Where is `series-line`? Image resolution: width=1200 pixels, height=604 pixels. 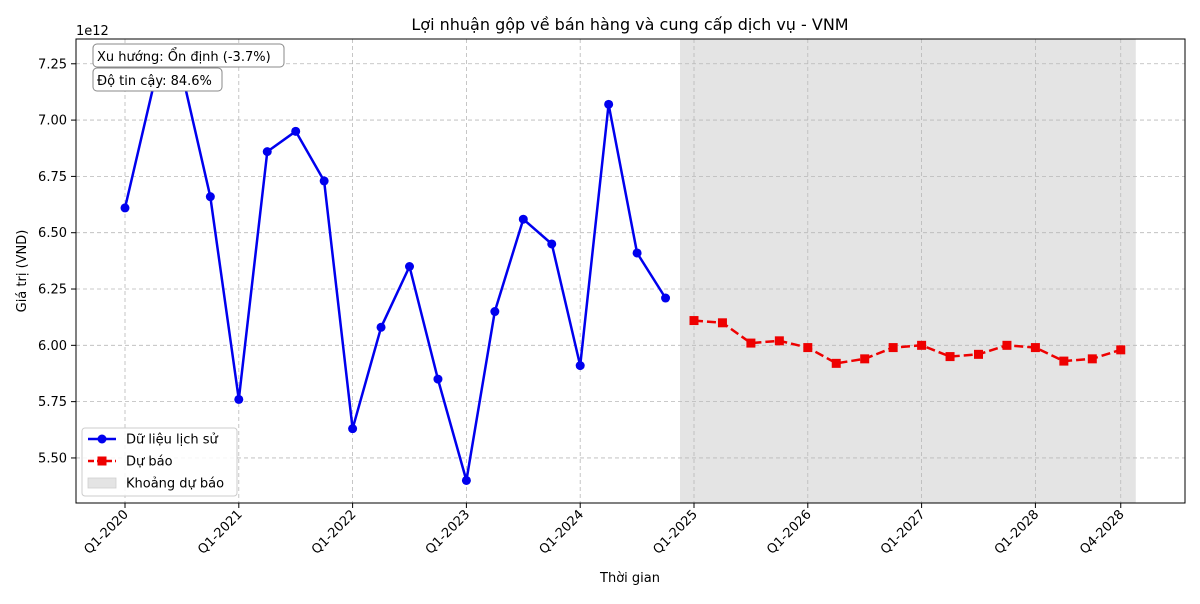 series-line is located at coordinates (907, 342).